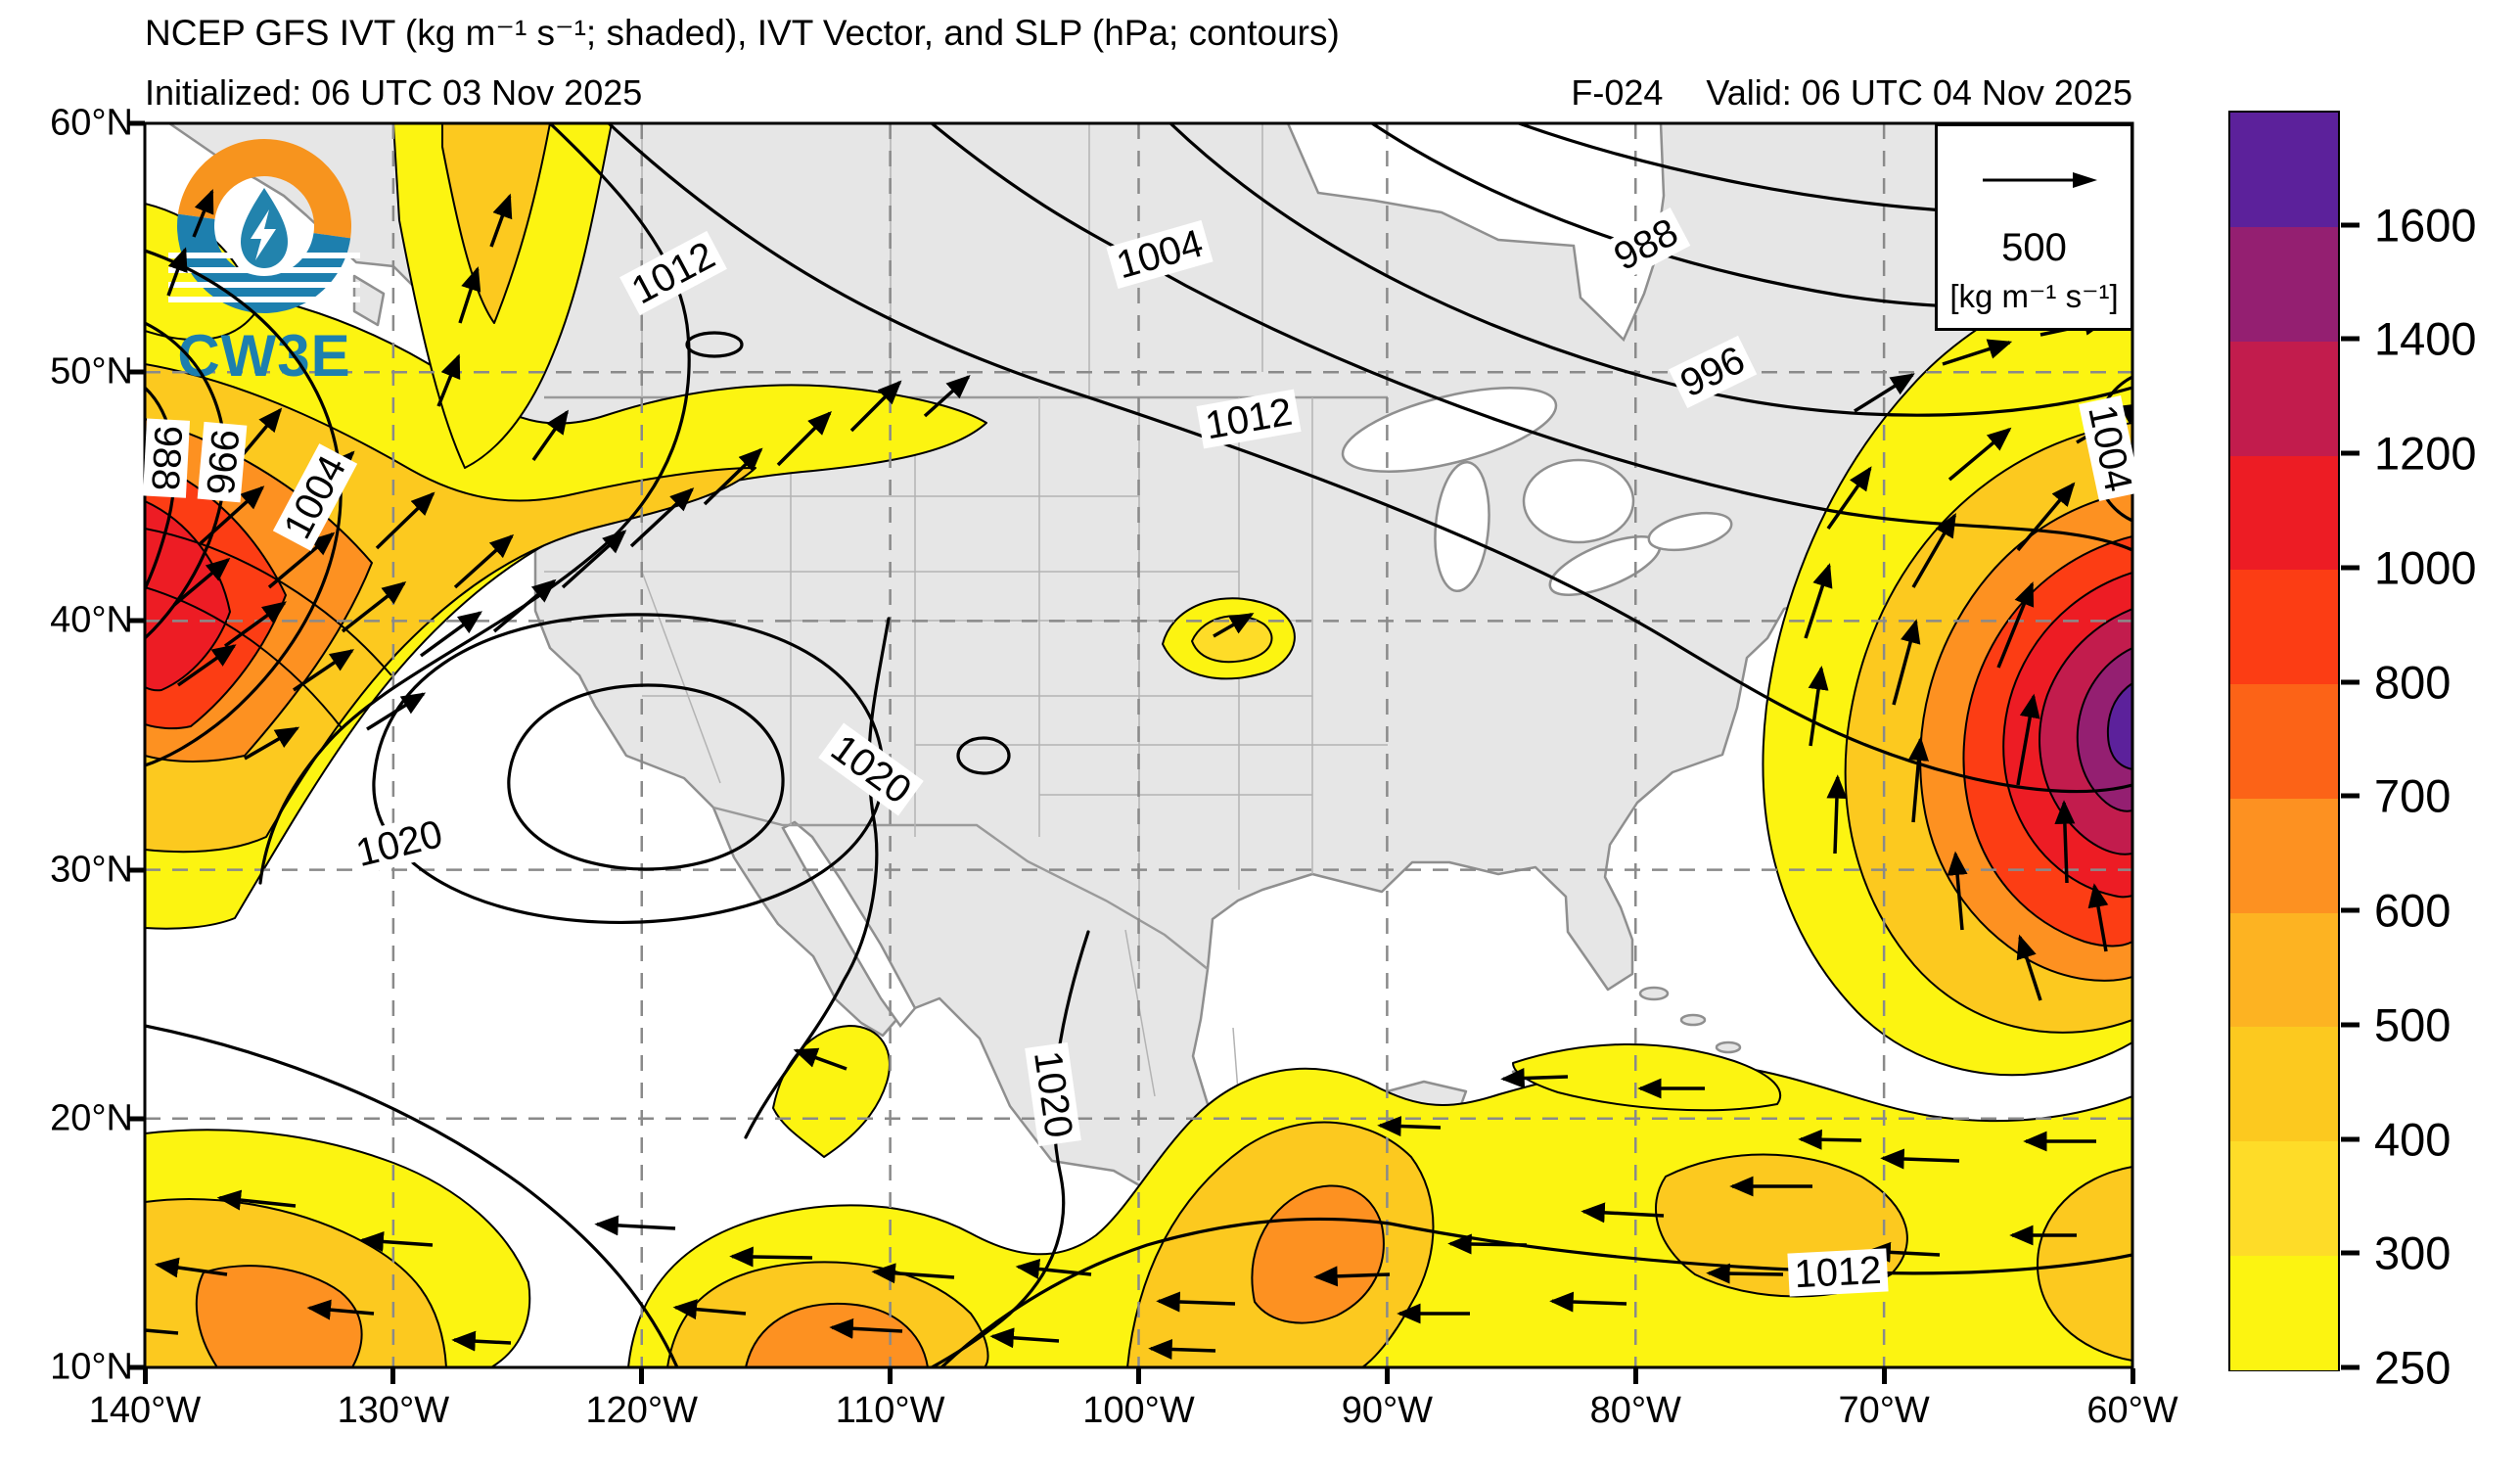  I want to click on ivt-colorbar, so click(2284, 741).